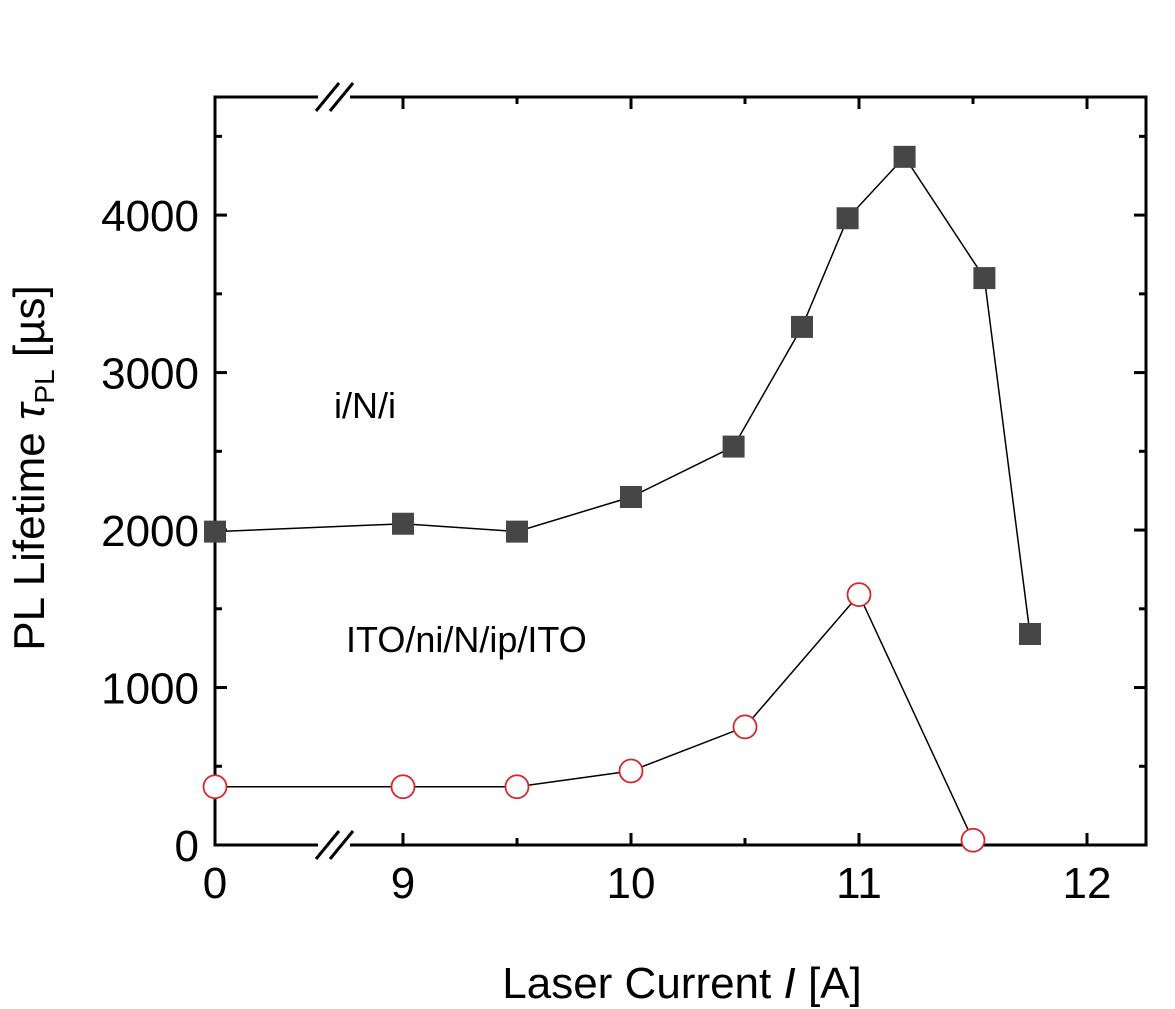  What do you see at coordinates (215, 883) in the screenshot?
I see `x-tick-label: 0` at bounding box center [215, 883].